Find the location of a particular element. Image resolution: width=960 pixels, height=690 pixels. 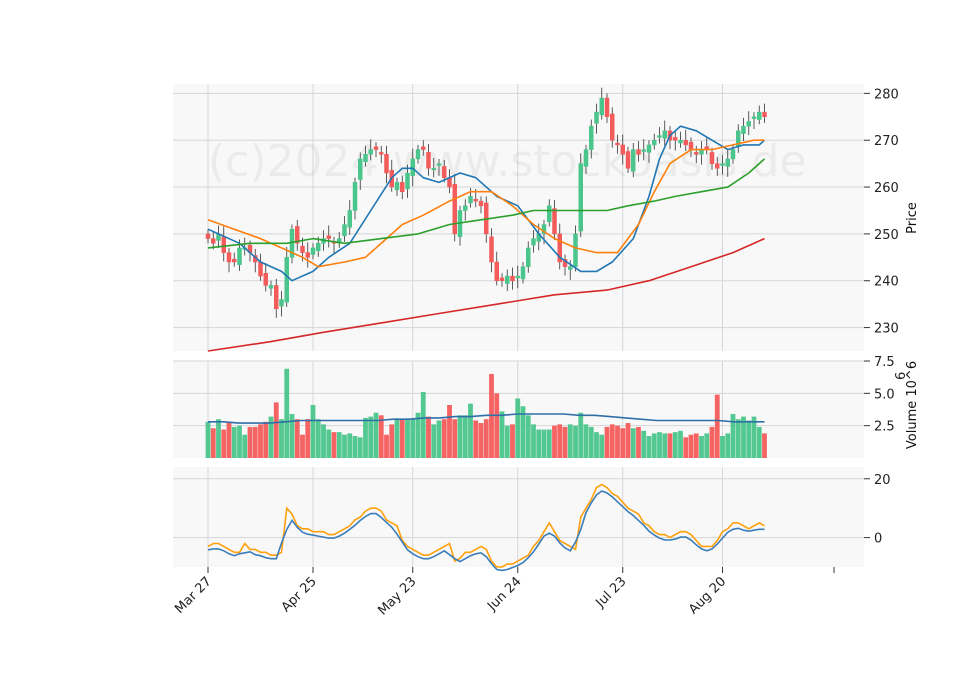

ma-line is located at coordinates (486, 203).